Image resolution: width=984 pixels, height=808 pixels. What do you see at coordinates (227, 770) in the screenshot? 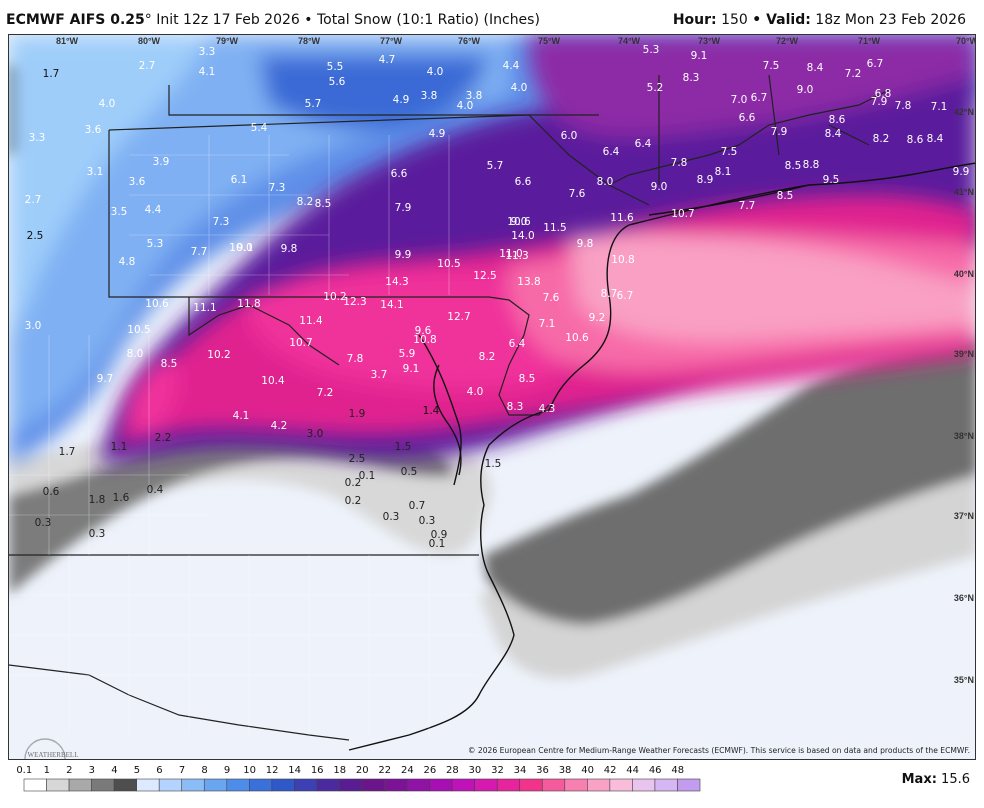
I see `legend-label: 9` at bounding box center [227, 770].